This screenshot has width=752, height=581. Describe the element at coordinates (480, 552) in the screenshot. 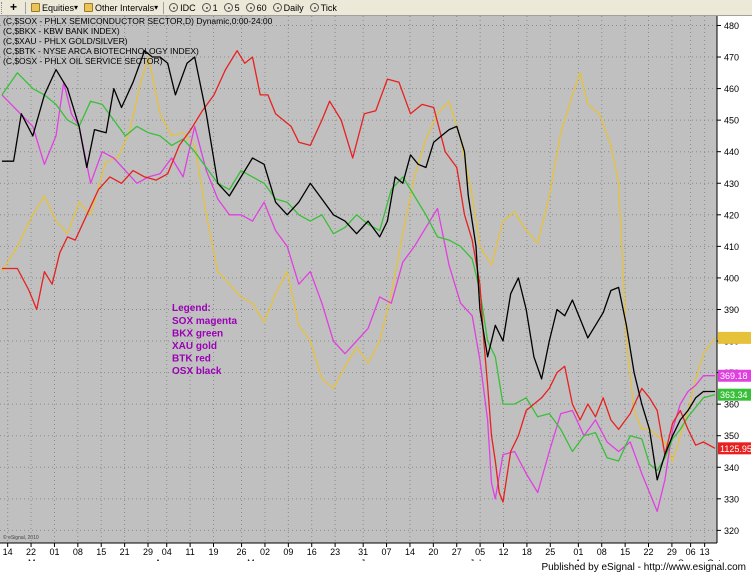

I see `x-tick-label: 05` at that location.